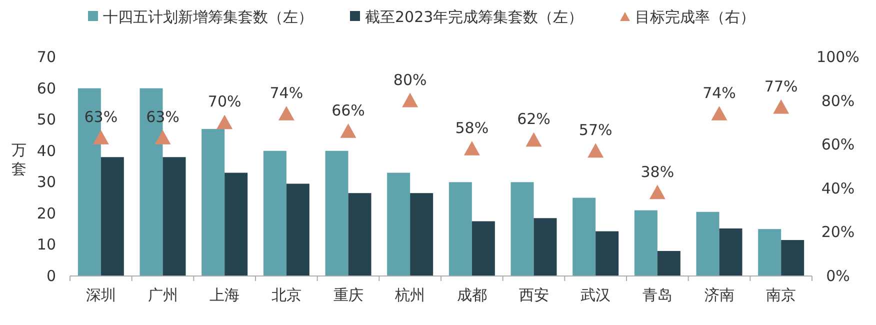 This screenshot has width=876, height=325. Describe the element at coordinates (595, 130) in the screenshot. I see `data-label: 57%` at that location.